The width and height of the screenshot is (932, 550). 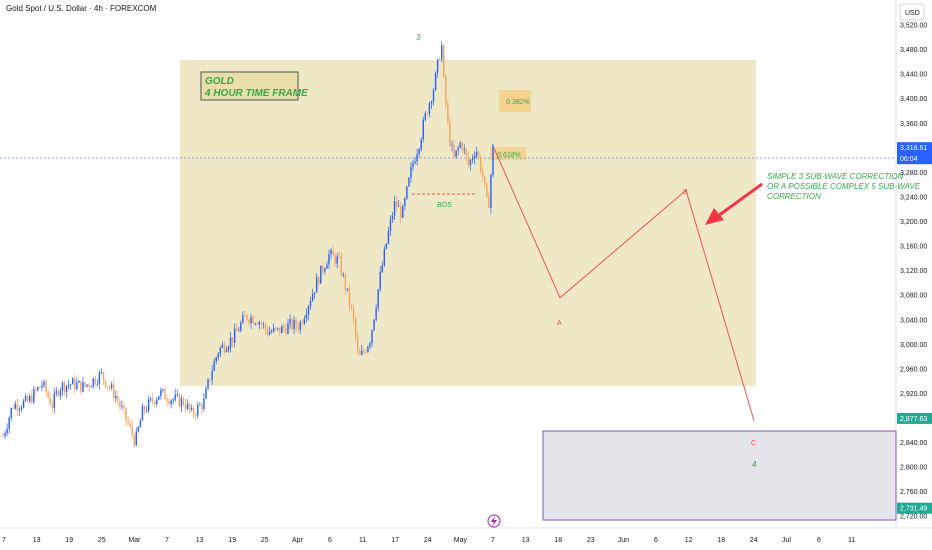 I want to click on price-tick-label: 3,280.00, so click(x=913, y=173).